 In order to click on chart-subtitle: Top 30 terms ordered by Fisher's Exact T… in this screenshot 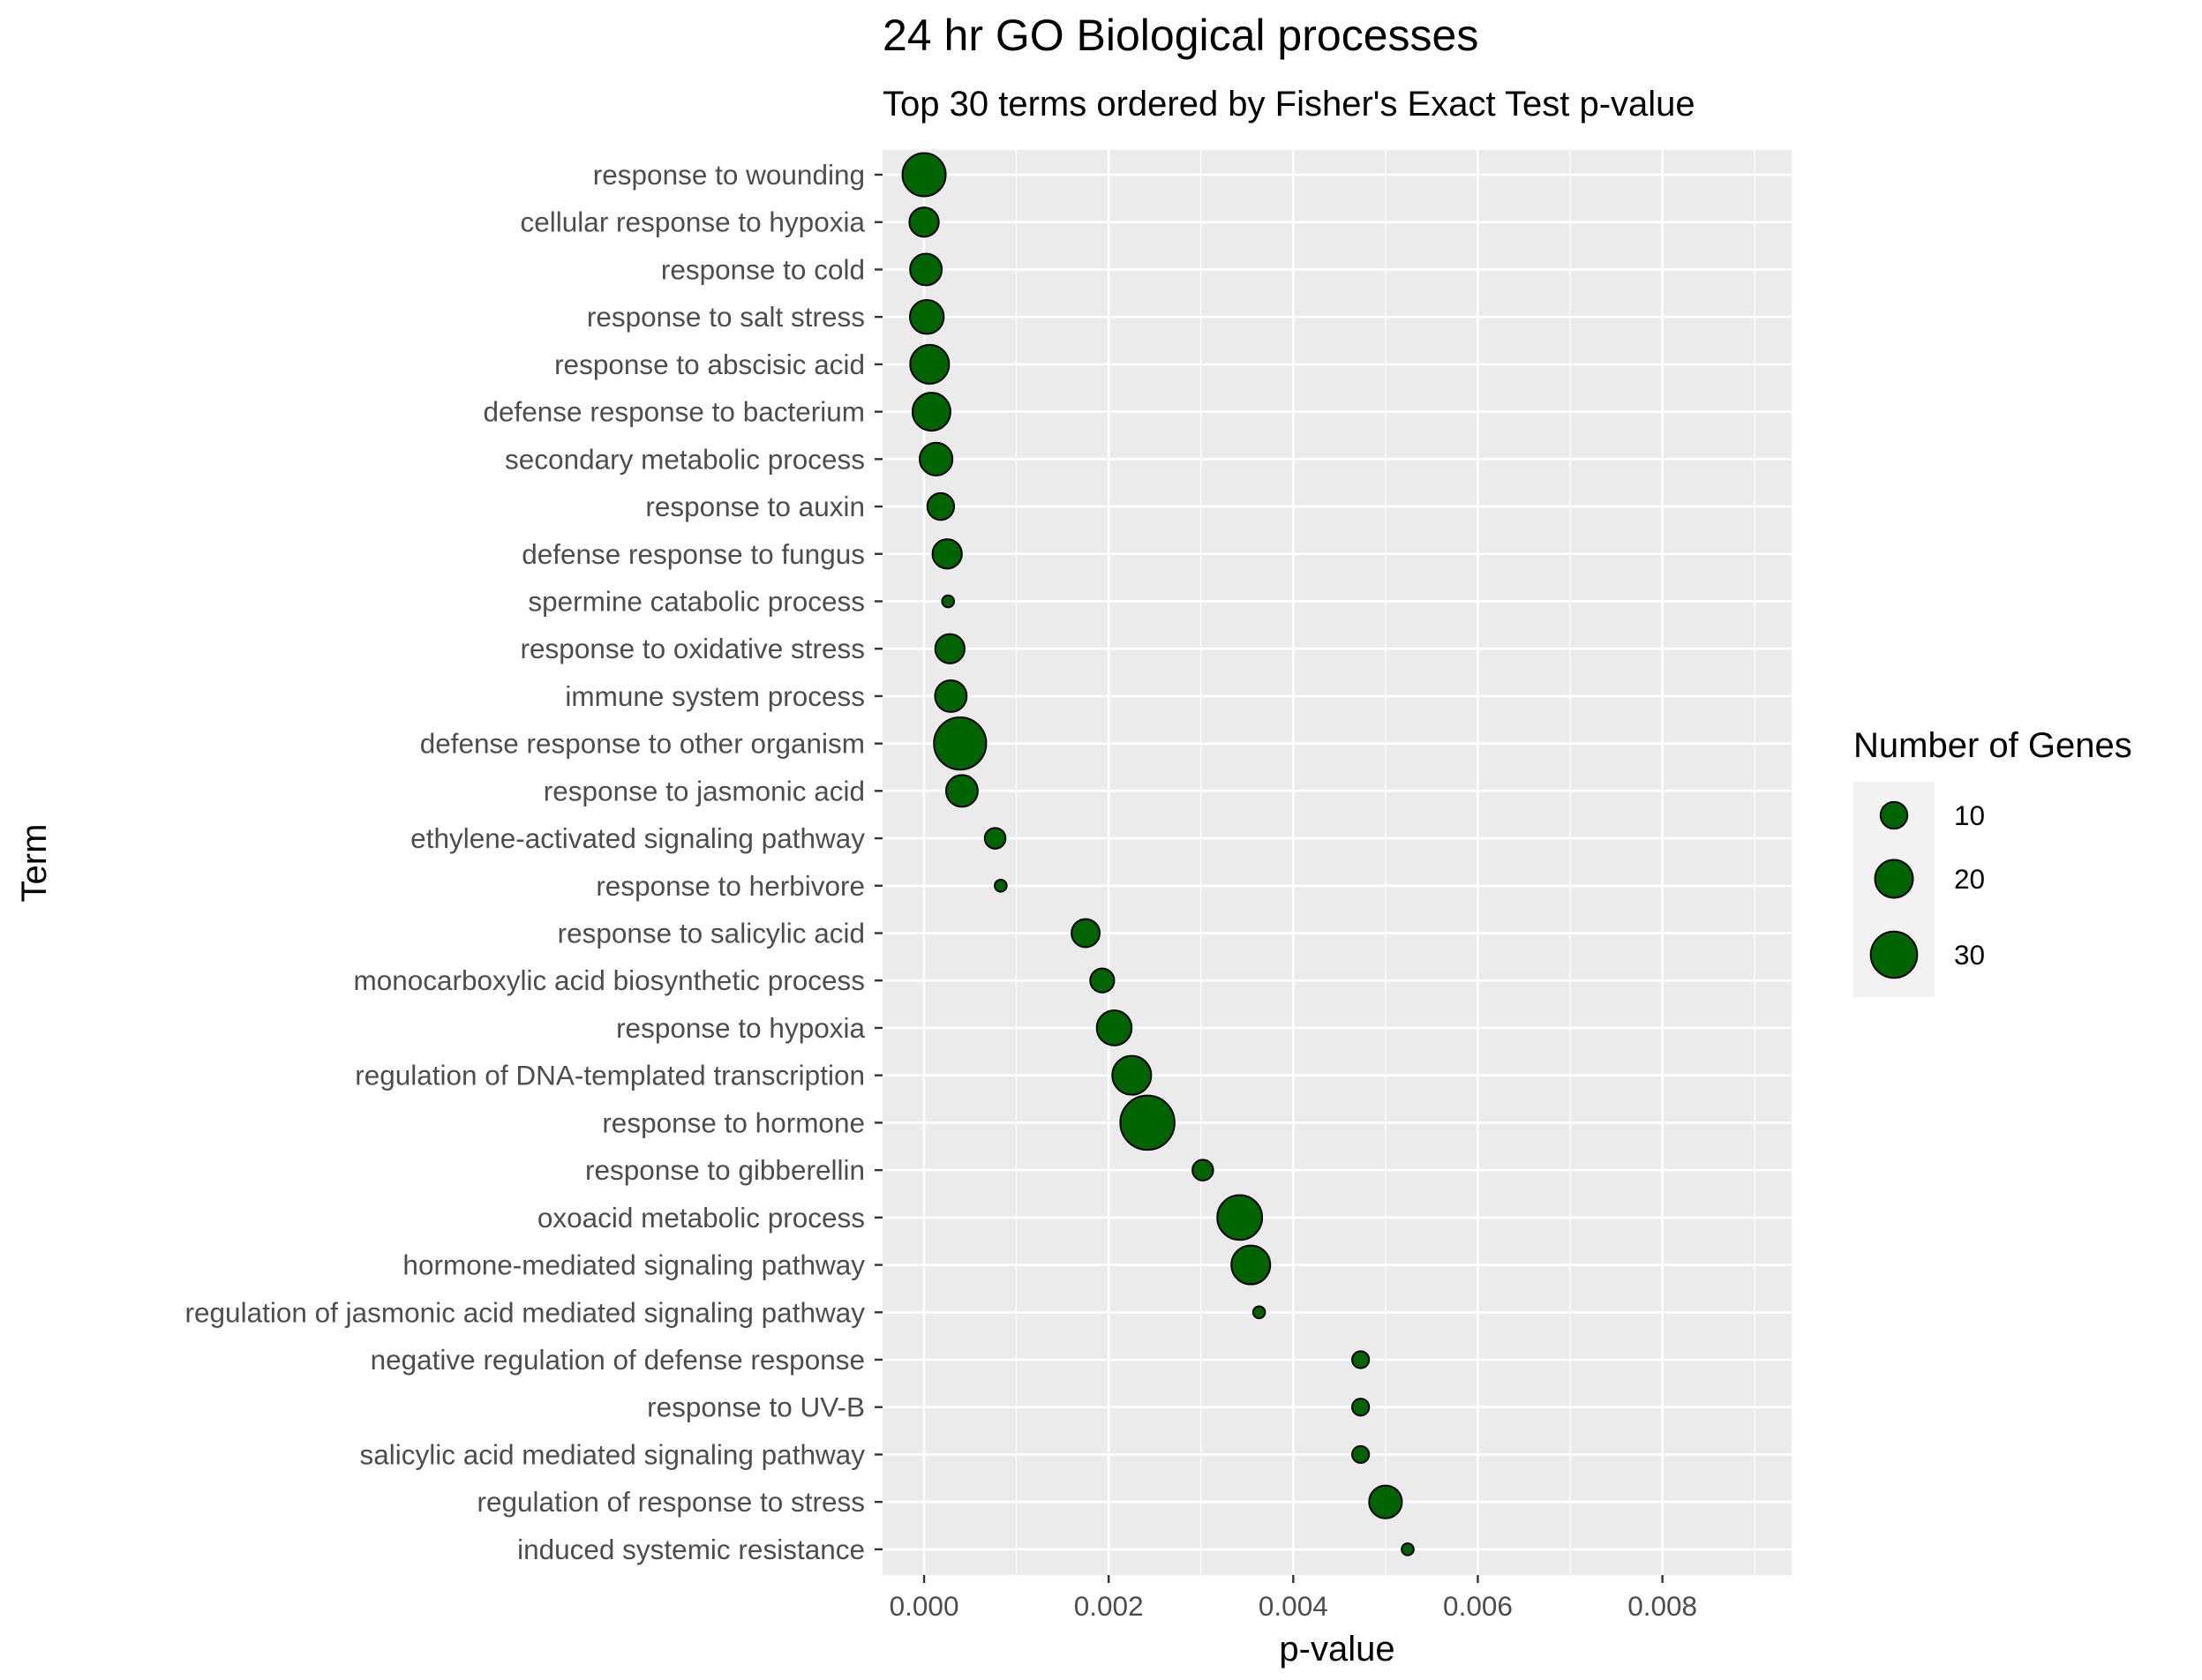, I will do `click(1289, 104)`.